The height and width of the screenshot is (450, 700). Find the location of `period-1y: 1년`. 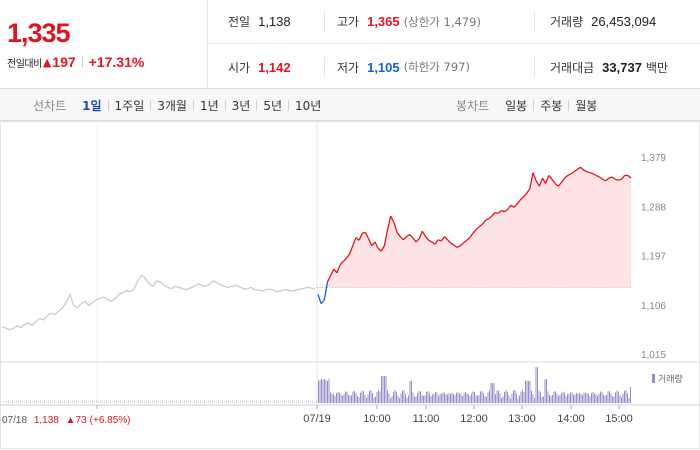

period-1y: 1년 is located at coordinates (209, 105).